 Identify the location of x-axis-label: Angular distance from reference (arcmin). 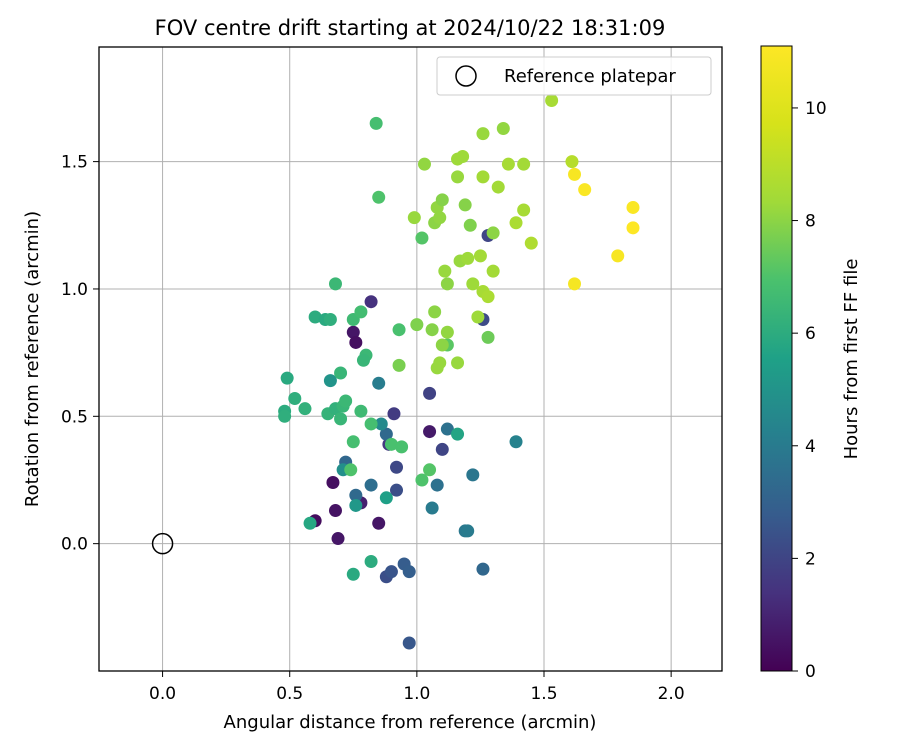
(410, 722).